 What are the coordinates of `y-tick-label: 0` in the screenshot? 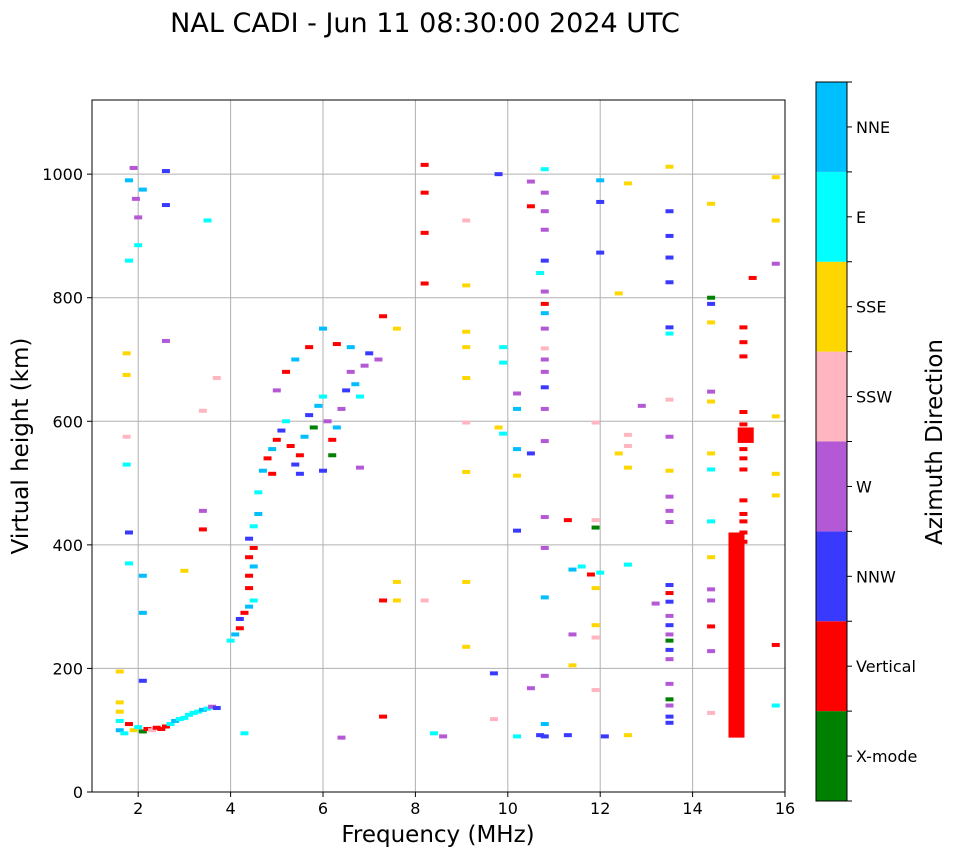 It's located at (78, 792).